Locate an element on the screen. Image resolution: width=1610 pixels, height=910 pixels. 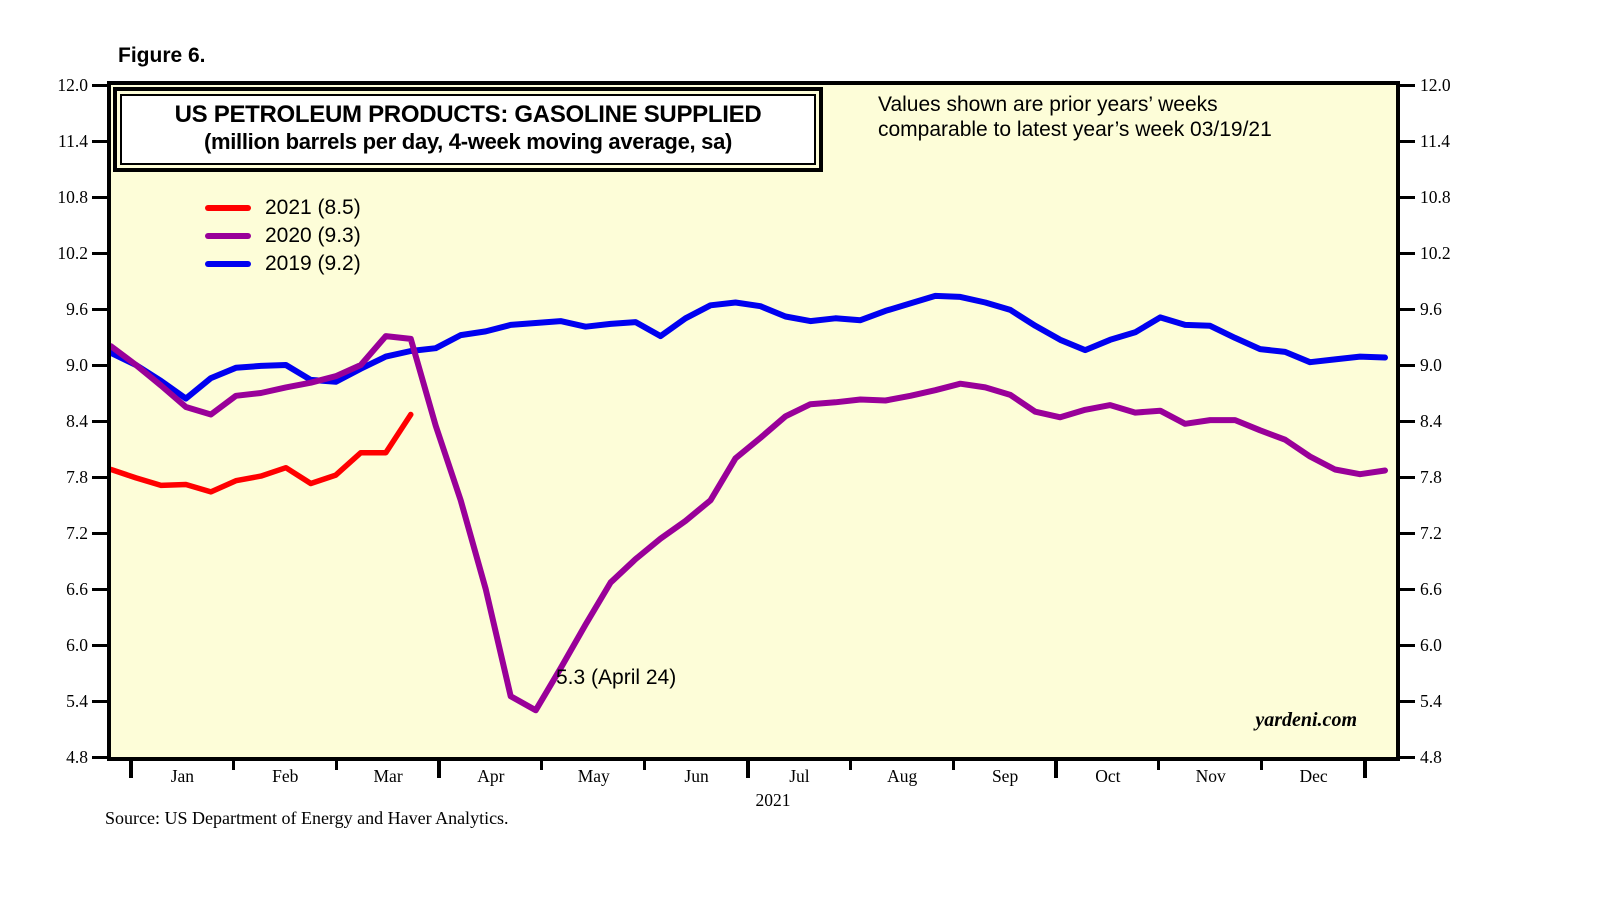
y-tick-label-left: 5.4 is located at coordinates (77, 701).